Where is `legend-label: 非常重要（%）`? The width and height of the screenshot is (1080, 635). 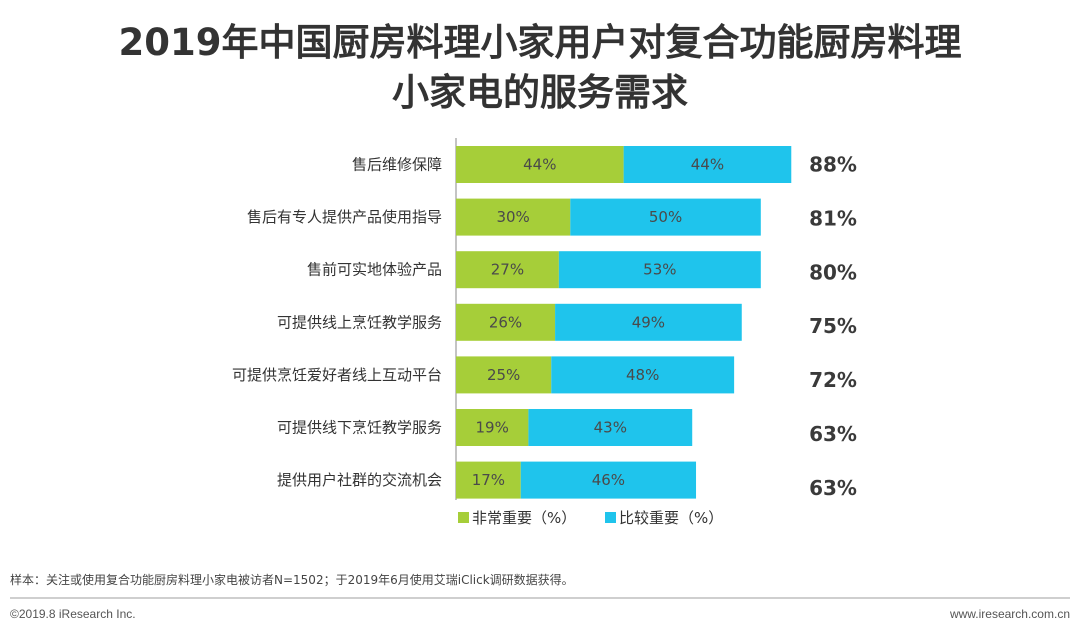 legend-label: 非常重要（%） is located at coordinates (524, 518).